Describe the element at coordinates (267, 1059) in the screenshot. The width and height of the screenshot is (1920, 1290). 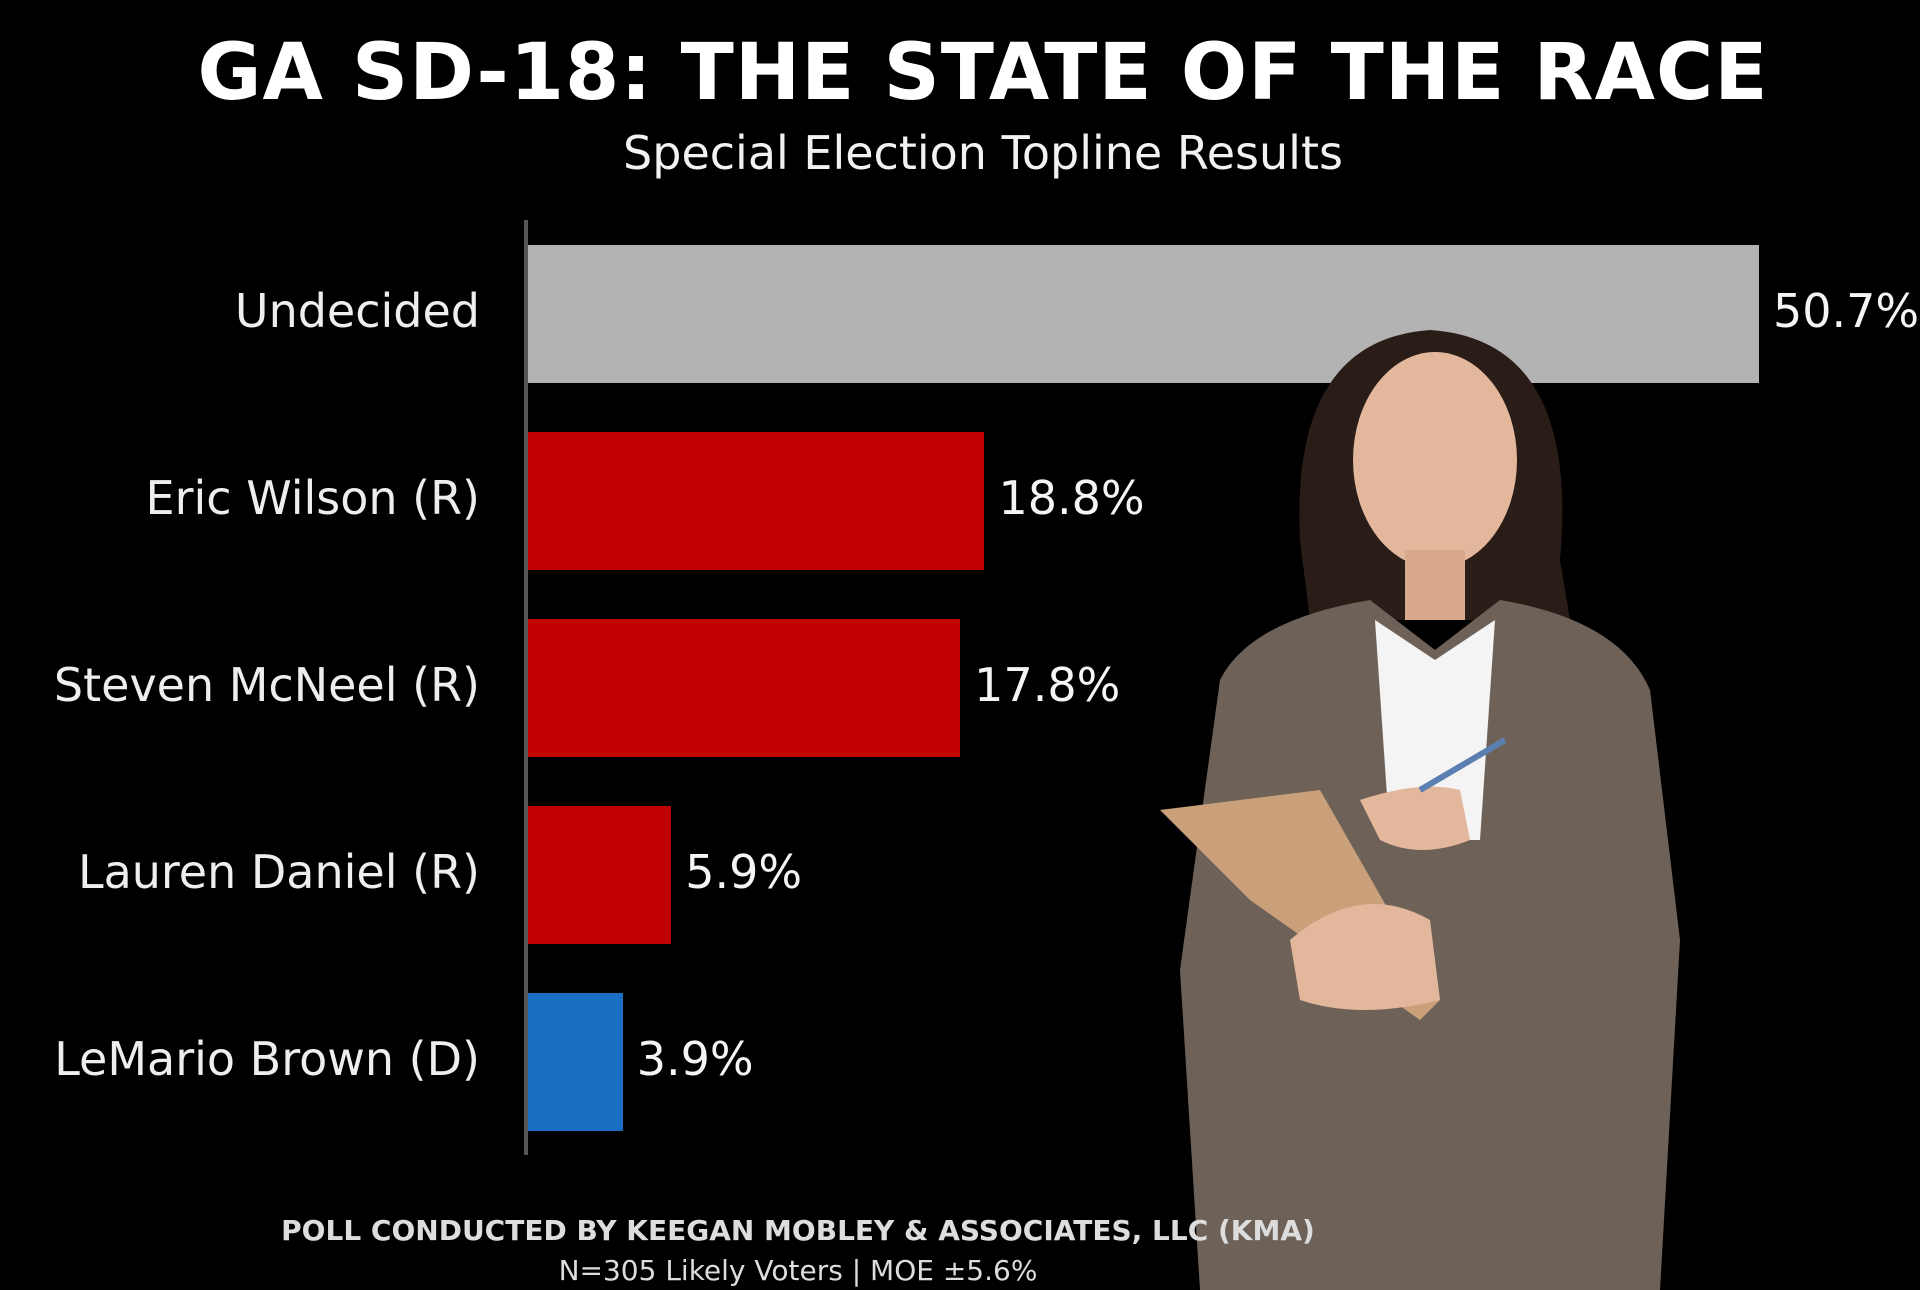
I see `category-label: LeMario Brown (D)` at that location.